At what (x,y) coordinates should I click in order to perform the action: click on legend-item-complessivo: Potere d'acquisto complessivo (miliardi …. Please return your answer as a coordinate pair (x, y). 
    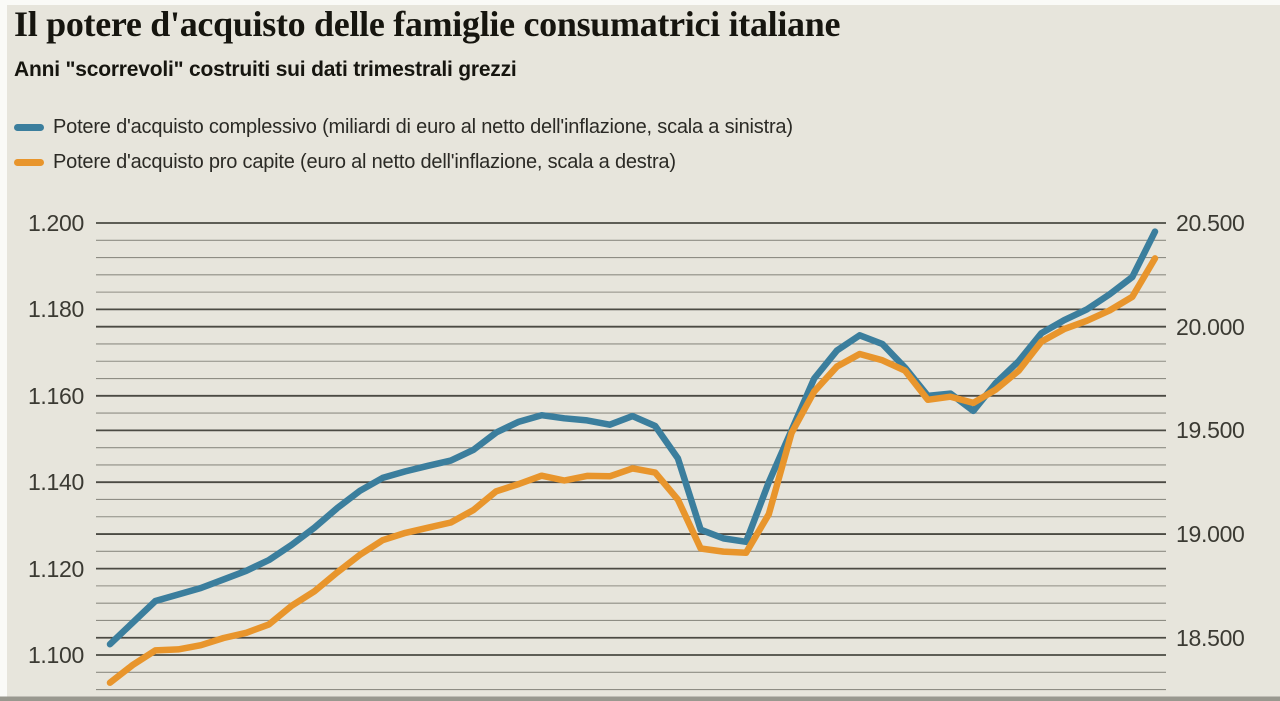
    Looking at the image, I should click on (403, 127).